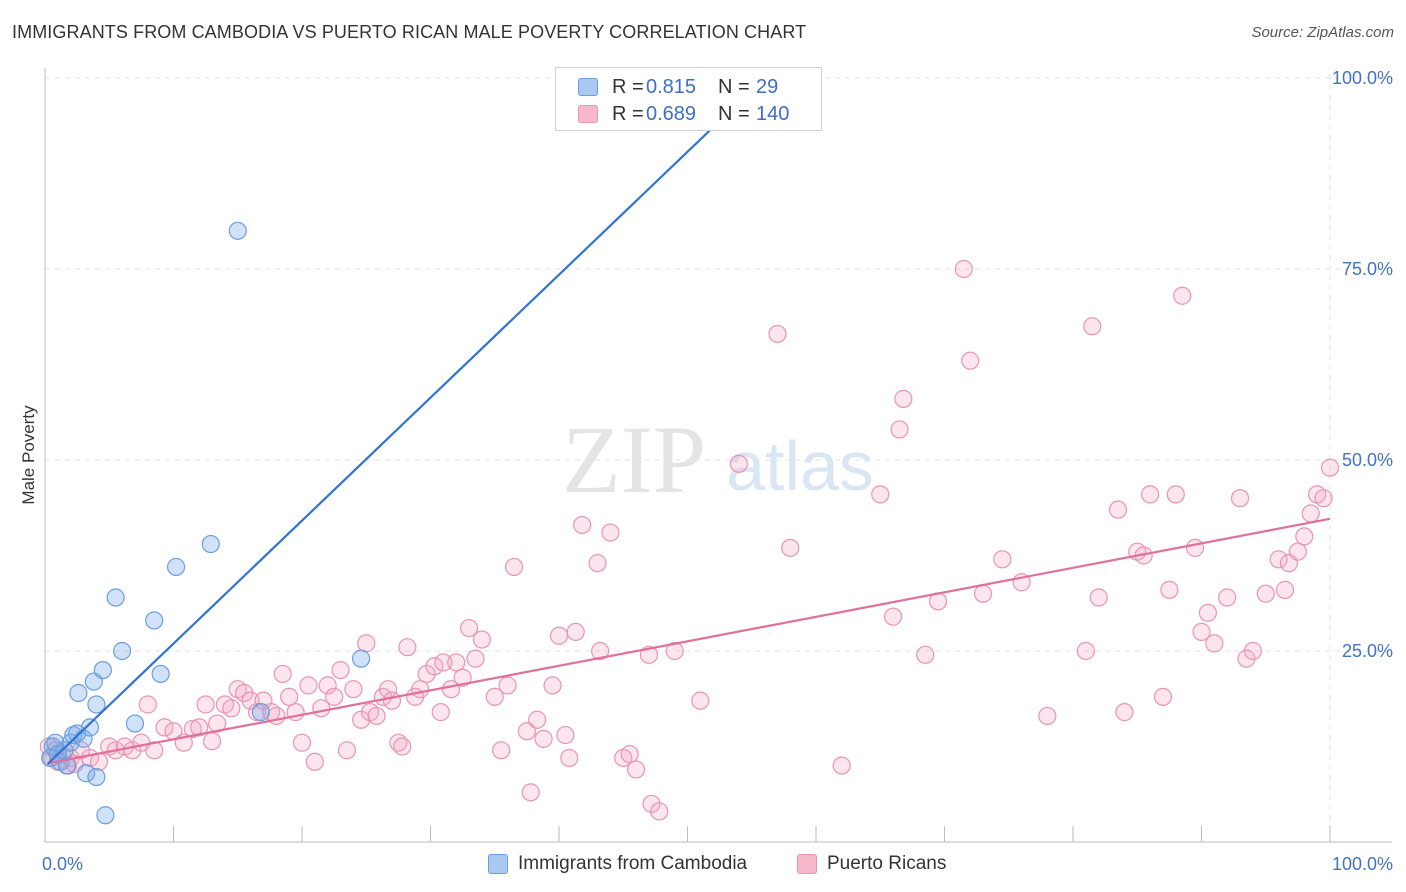 The width and height of the screenshot is (1406, 892). I want to click on legend-swatch-cambodia, so click(588, 87).